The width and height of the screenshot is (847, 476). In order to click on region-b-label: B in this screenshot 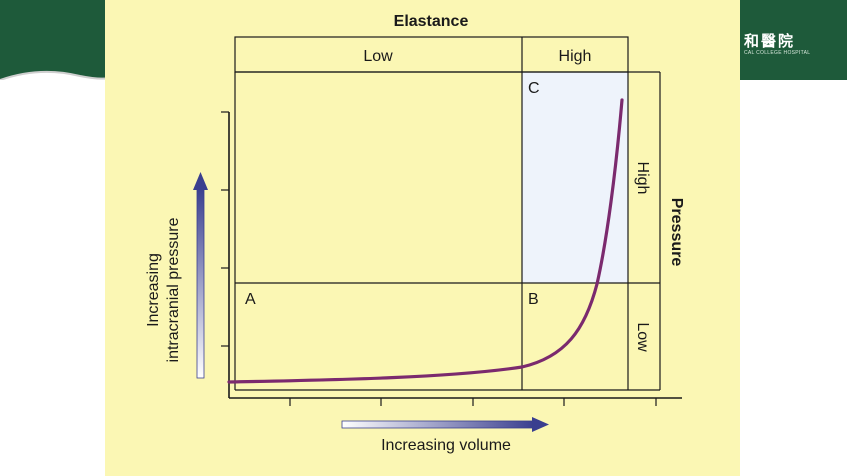, I will do `click(533, 299)`.